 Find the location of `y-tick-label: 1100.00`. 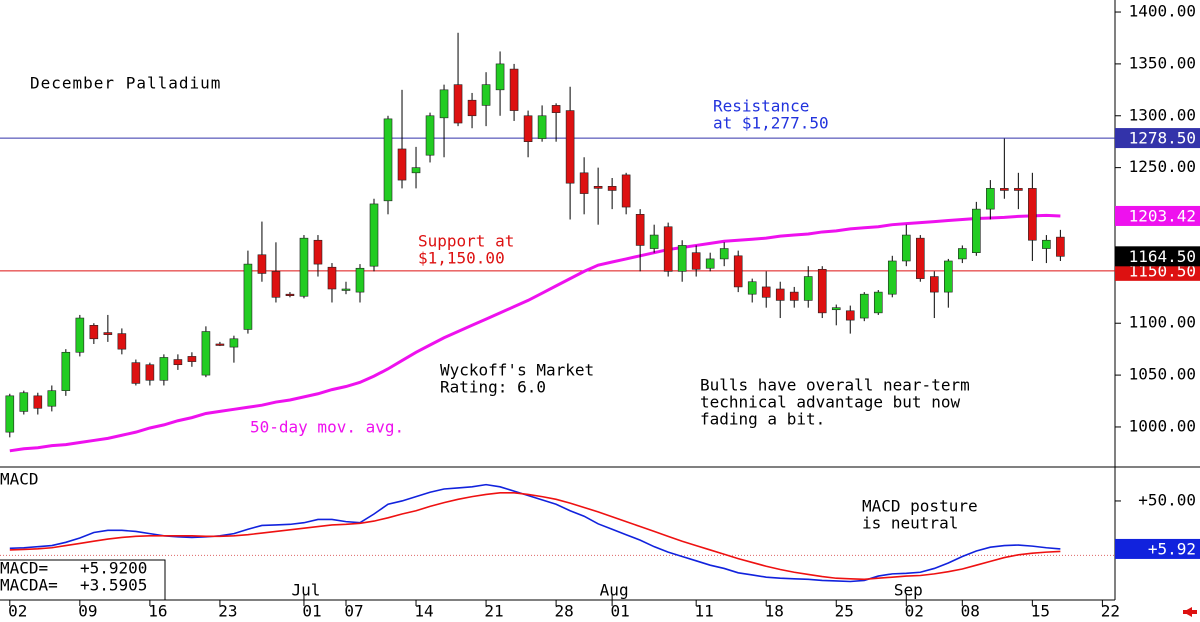

y-tick-label: 1100.00 is located at coordinates (1162, 322).